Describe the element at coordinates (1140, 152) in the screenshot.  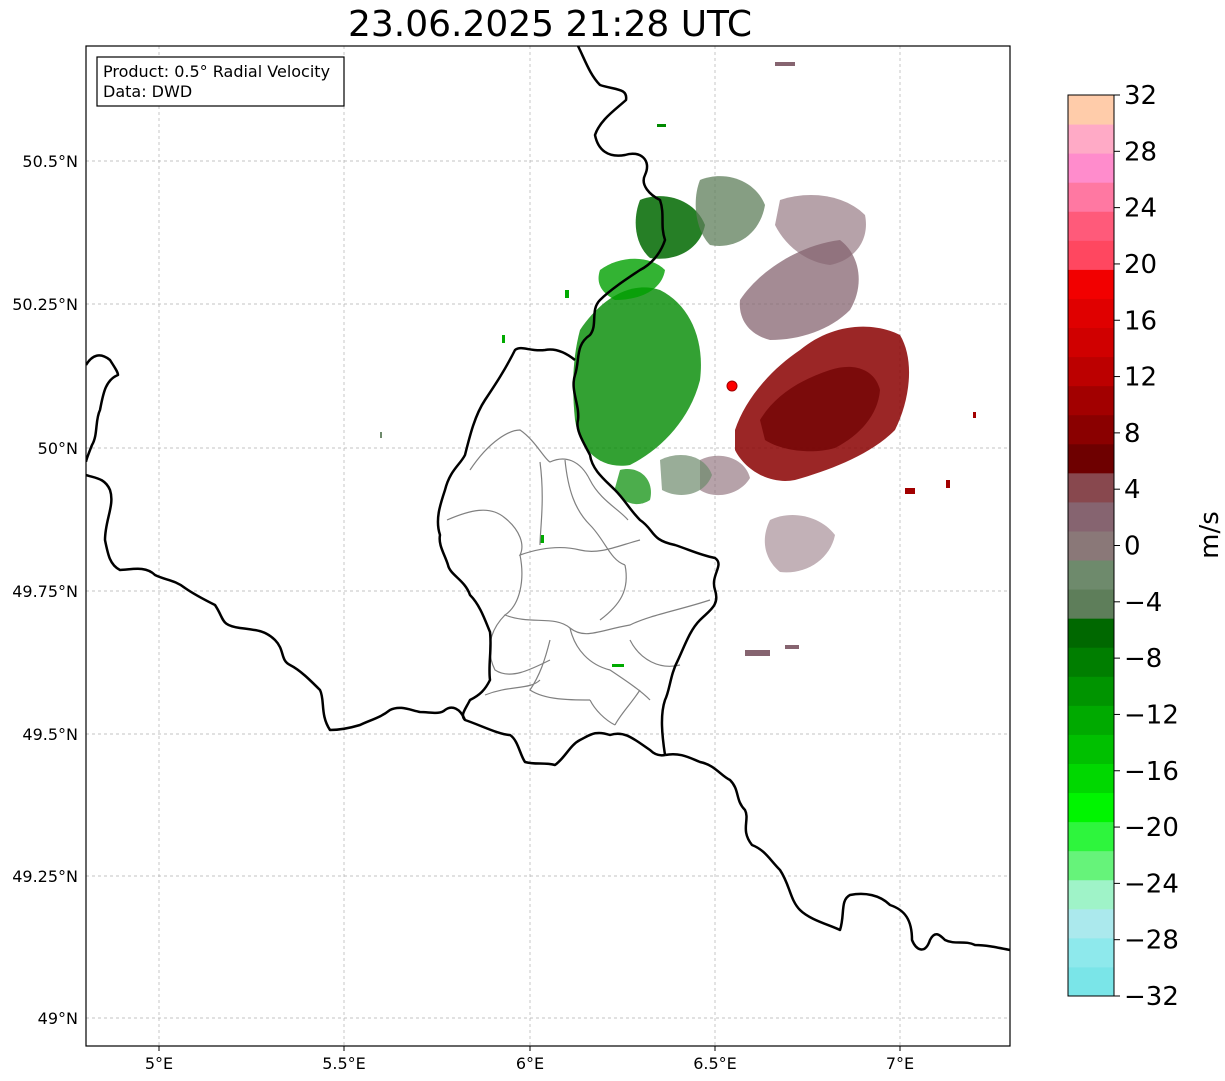
I see `colorbar-tick-label: 28` at that location.